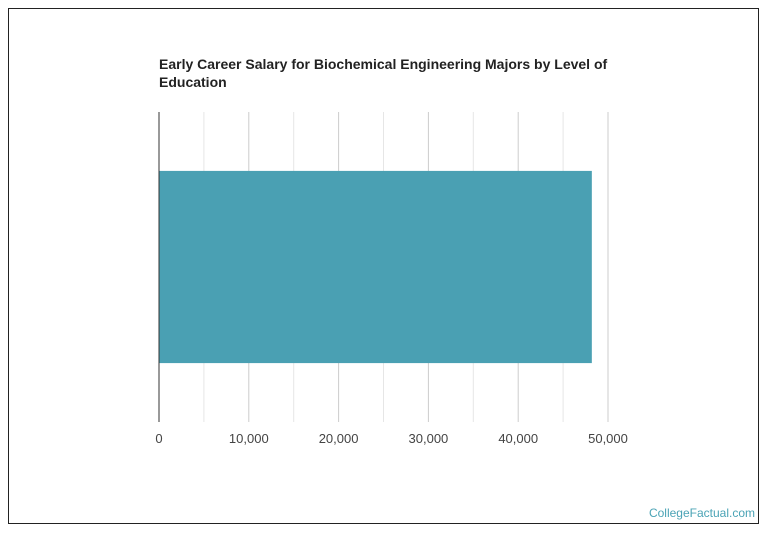 The width and height of the screenshot is (770, 536). I want to click on x-tick-label: 20,000, so click(339, 438).